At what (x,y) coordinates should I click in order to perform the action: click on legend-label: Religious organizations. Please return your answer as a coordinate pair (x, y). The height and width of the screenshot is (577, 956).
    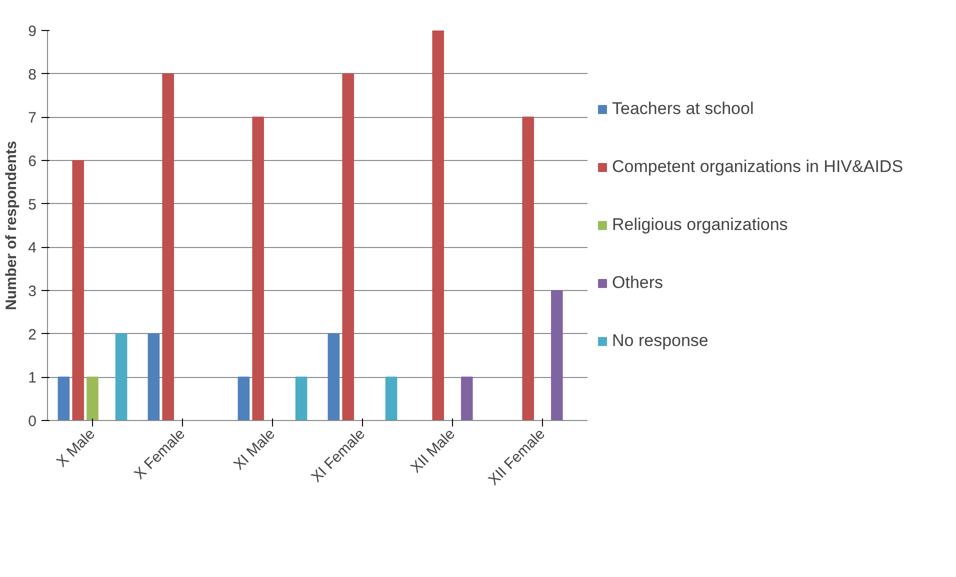
    Looking at the image, I should click on (700, 225).